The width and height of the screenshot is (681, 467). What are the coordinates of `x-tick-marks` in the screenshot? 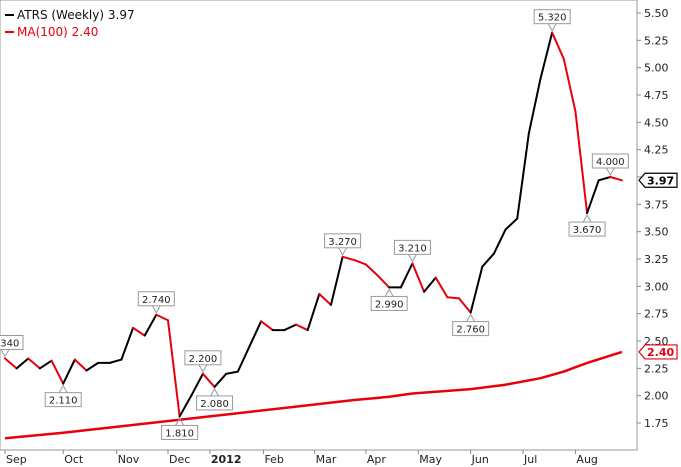 It's located at (290, 452).